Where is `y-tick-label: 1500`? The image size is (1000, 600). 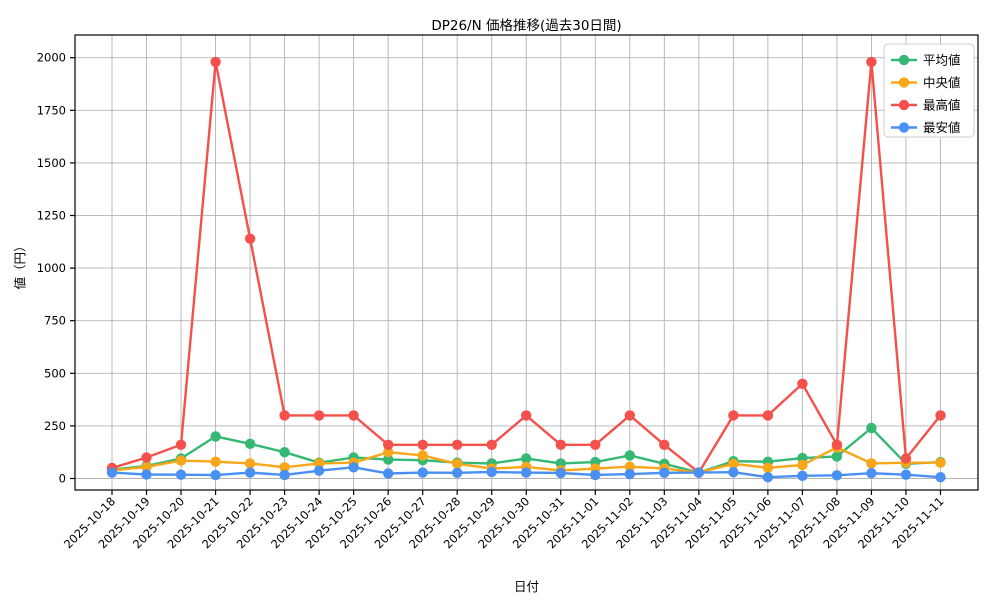
y-tick-label: 1500 is located at coordinates (51, 163).